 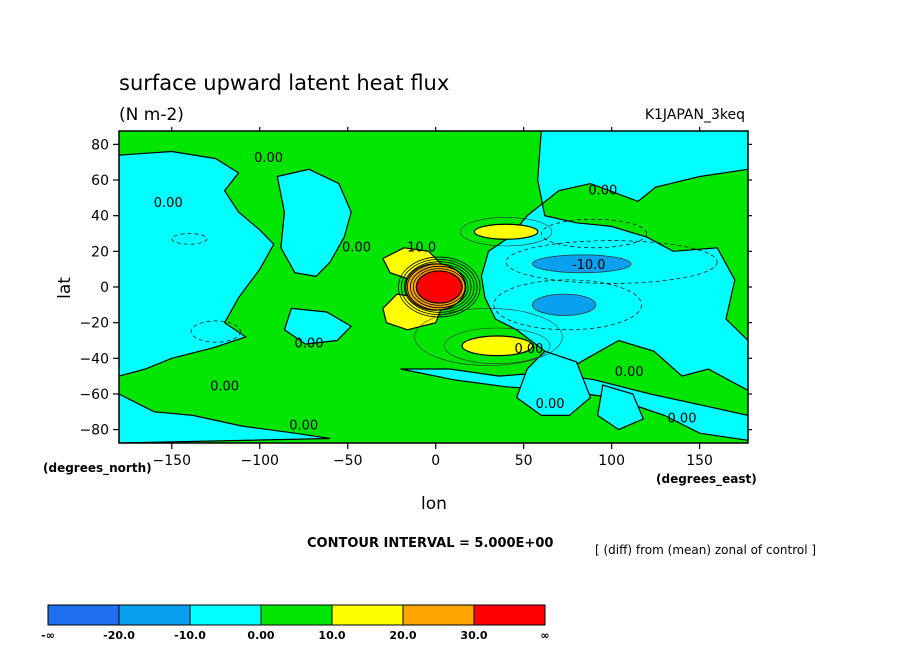 I want to click on contour-label: -10.0, so click(x=589, y=265).